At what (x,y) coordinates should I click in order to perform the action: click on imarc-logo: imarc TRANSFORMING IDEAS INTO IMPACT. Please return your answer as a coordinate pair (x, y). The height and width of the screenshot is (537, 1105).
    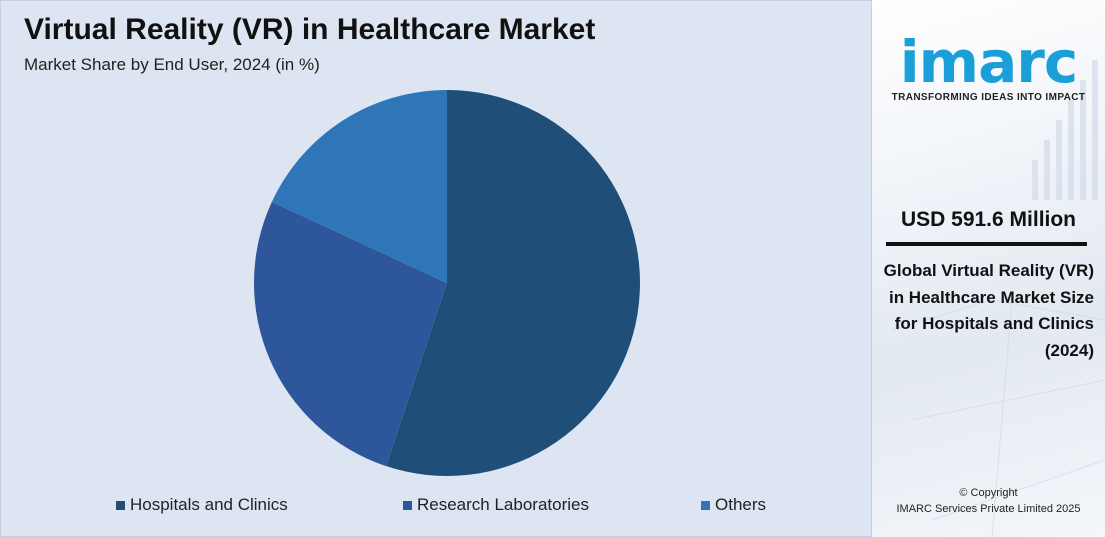
    Looking at the image, I should click on (988, 65).